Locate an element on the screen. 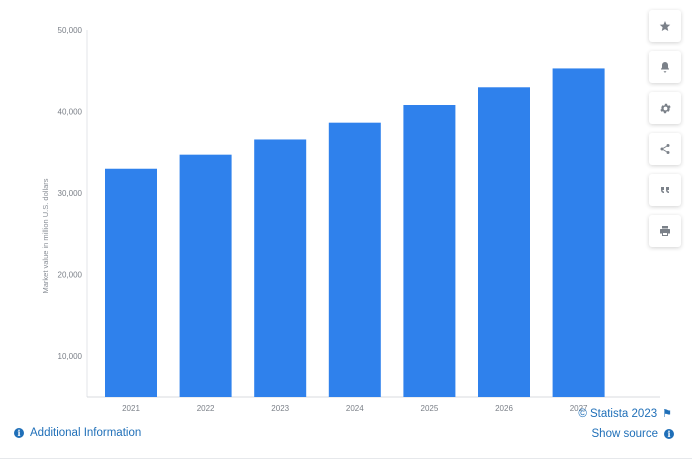 Image resolution: width=692 pixels, height=462 pixels. print-icon is located at coordinates (665, 231).